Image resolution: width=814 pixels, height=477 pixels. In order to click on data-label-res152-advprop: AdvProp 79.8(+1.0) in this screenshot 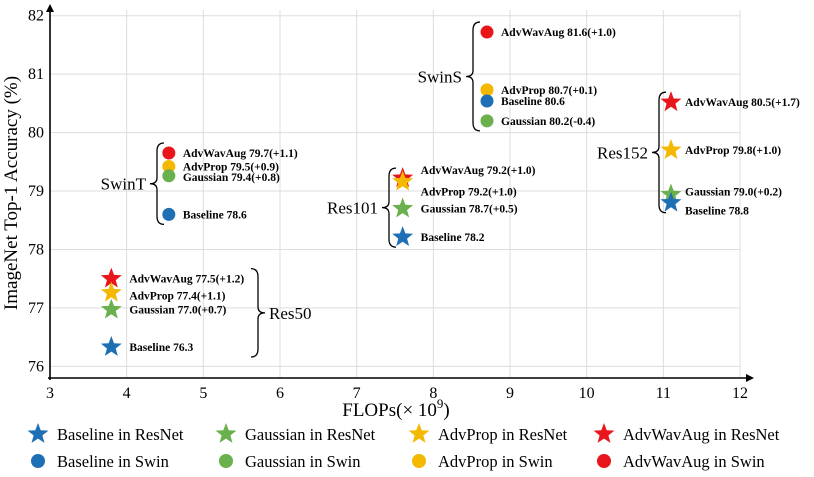, I will do `click(733, 151)`.